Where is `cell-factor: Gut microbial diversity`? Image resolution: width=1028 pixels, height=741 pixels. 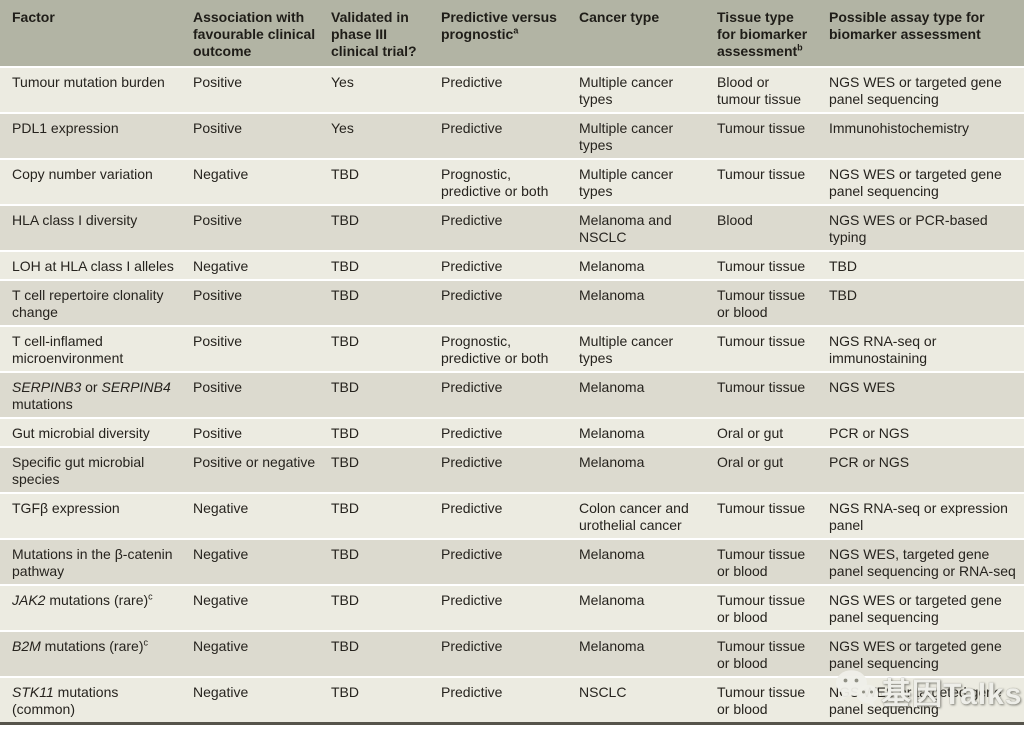
cell-factor: Gut microbial diversity is located at coordinates (93, 433).